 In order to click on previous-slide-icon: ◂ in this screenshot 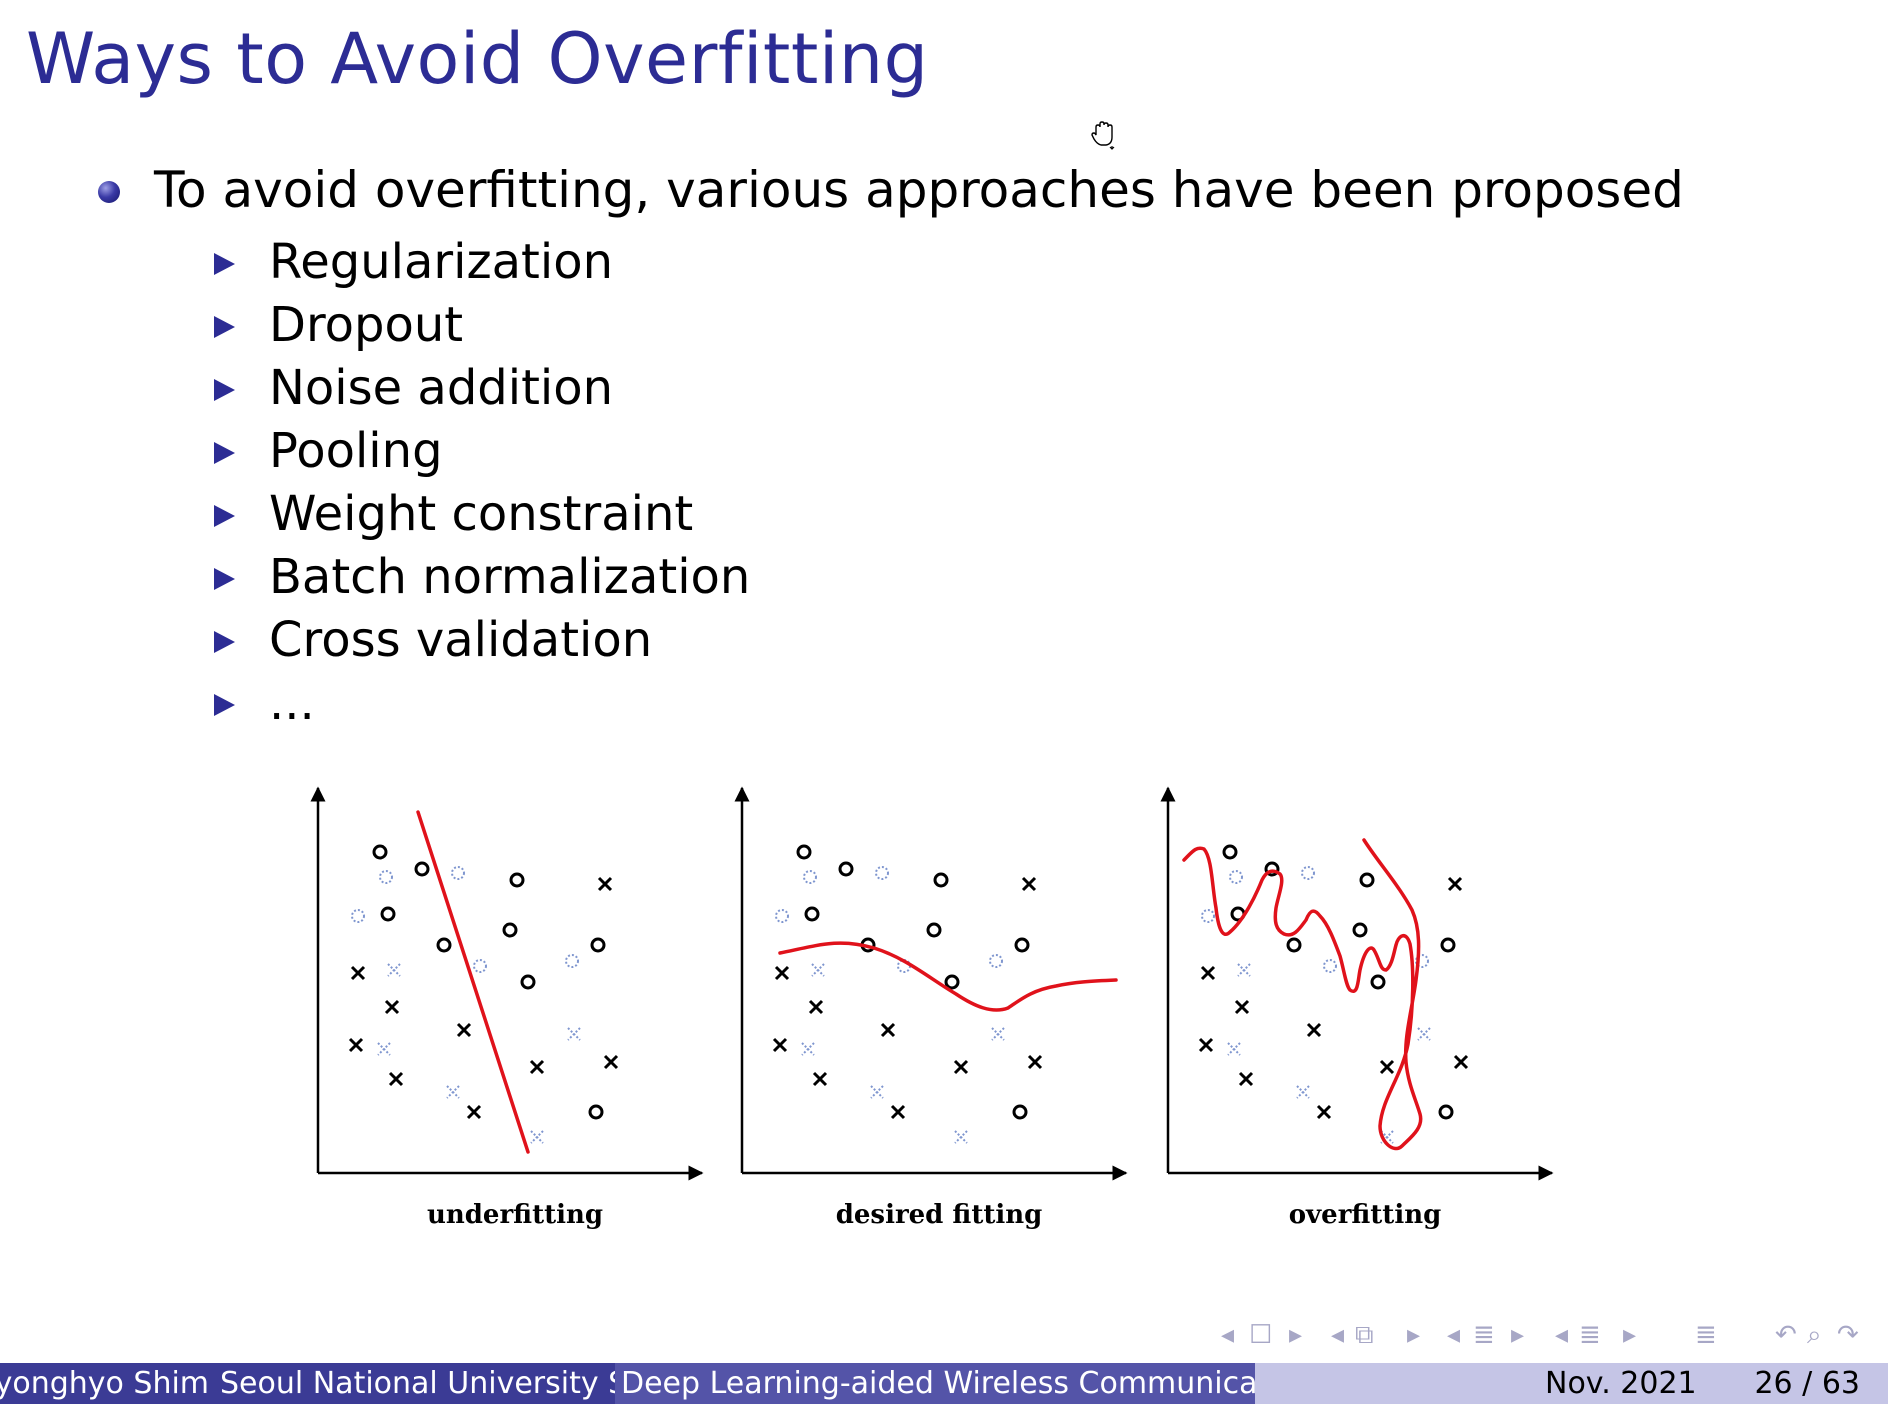, I will do `click(1338, 1335)`.